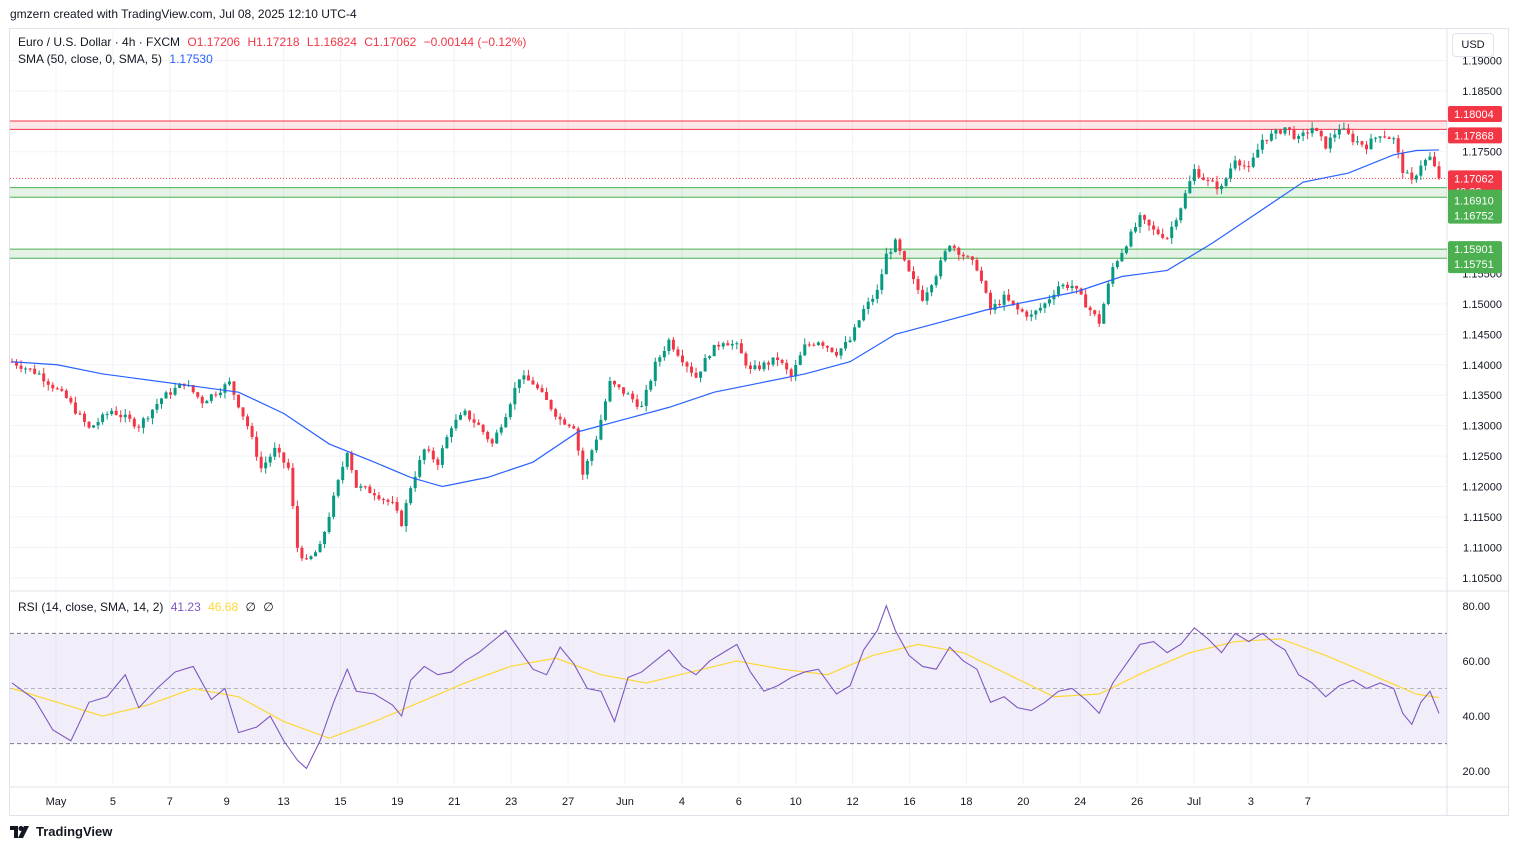 This screenshot has height=850, width=1519. What do you see at coordinates (1475, 257) in the screenshot?
I see `support-lower-tag-bg` at bounding box center [1475, 257].